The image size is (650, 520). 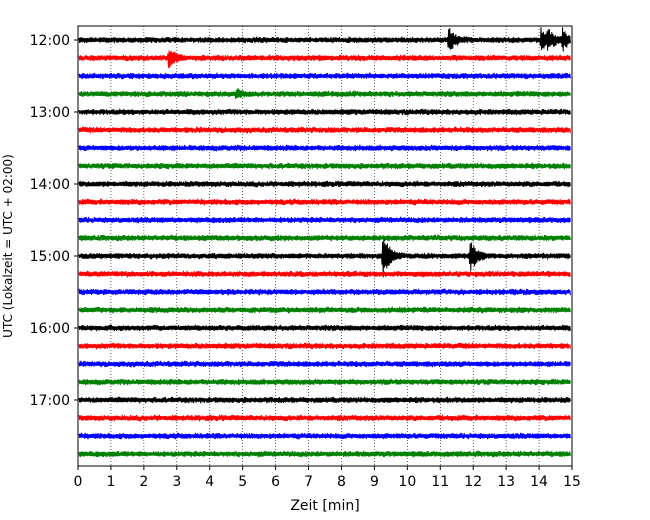 I want to click on x-tick-label: 1, so click(x=110, y=482).